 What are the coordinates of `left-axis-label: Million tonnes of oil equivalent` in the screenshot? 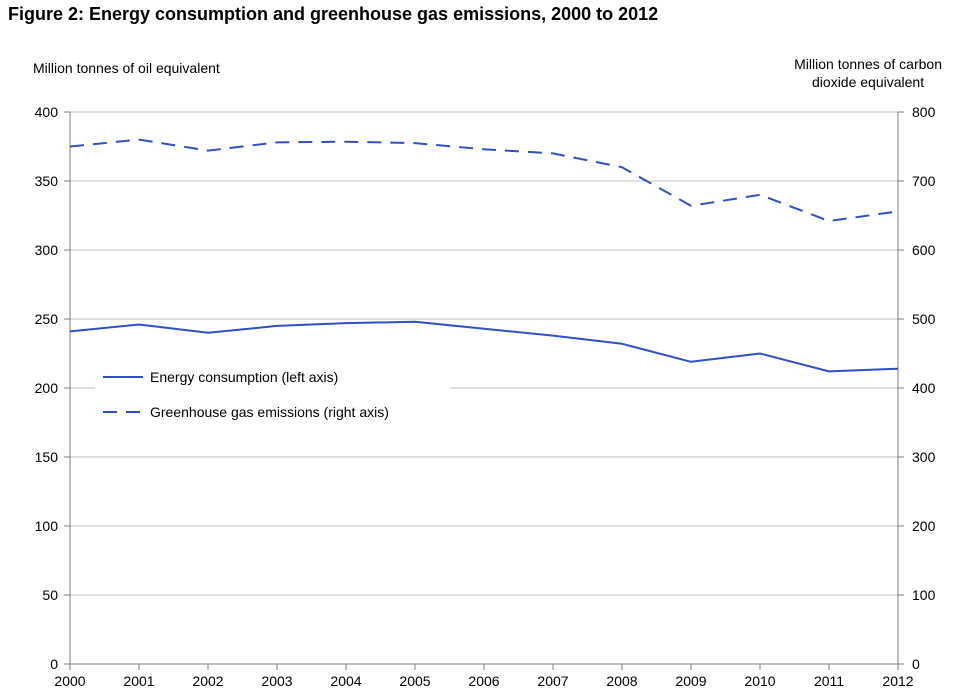 It's located at (126, 68).